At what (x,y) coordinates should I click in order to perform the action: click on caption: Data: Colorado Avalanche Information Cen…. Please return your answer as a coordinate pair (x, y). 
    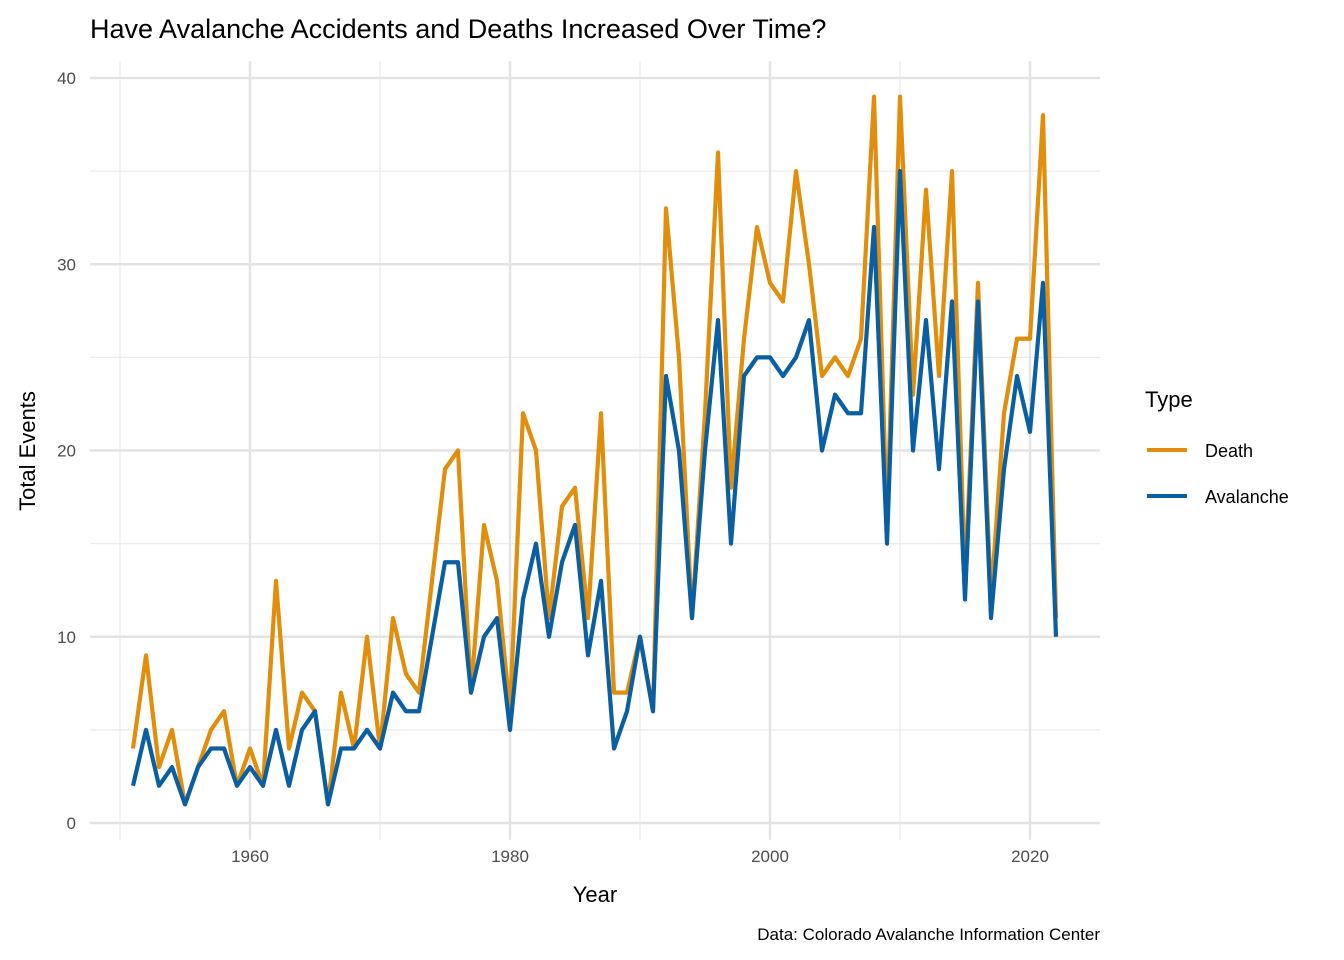
    Looking at the image, I should click on (928, 934).